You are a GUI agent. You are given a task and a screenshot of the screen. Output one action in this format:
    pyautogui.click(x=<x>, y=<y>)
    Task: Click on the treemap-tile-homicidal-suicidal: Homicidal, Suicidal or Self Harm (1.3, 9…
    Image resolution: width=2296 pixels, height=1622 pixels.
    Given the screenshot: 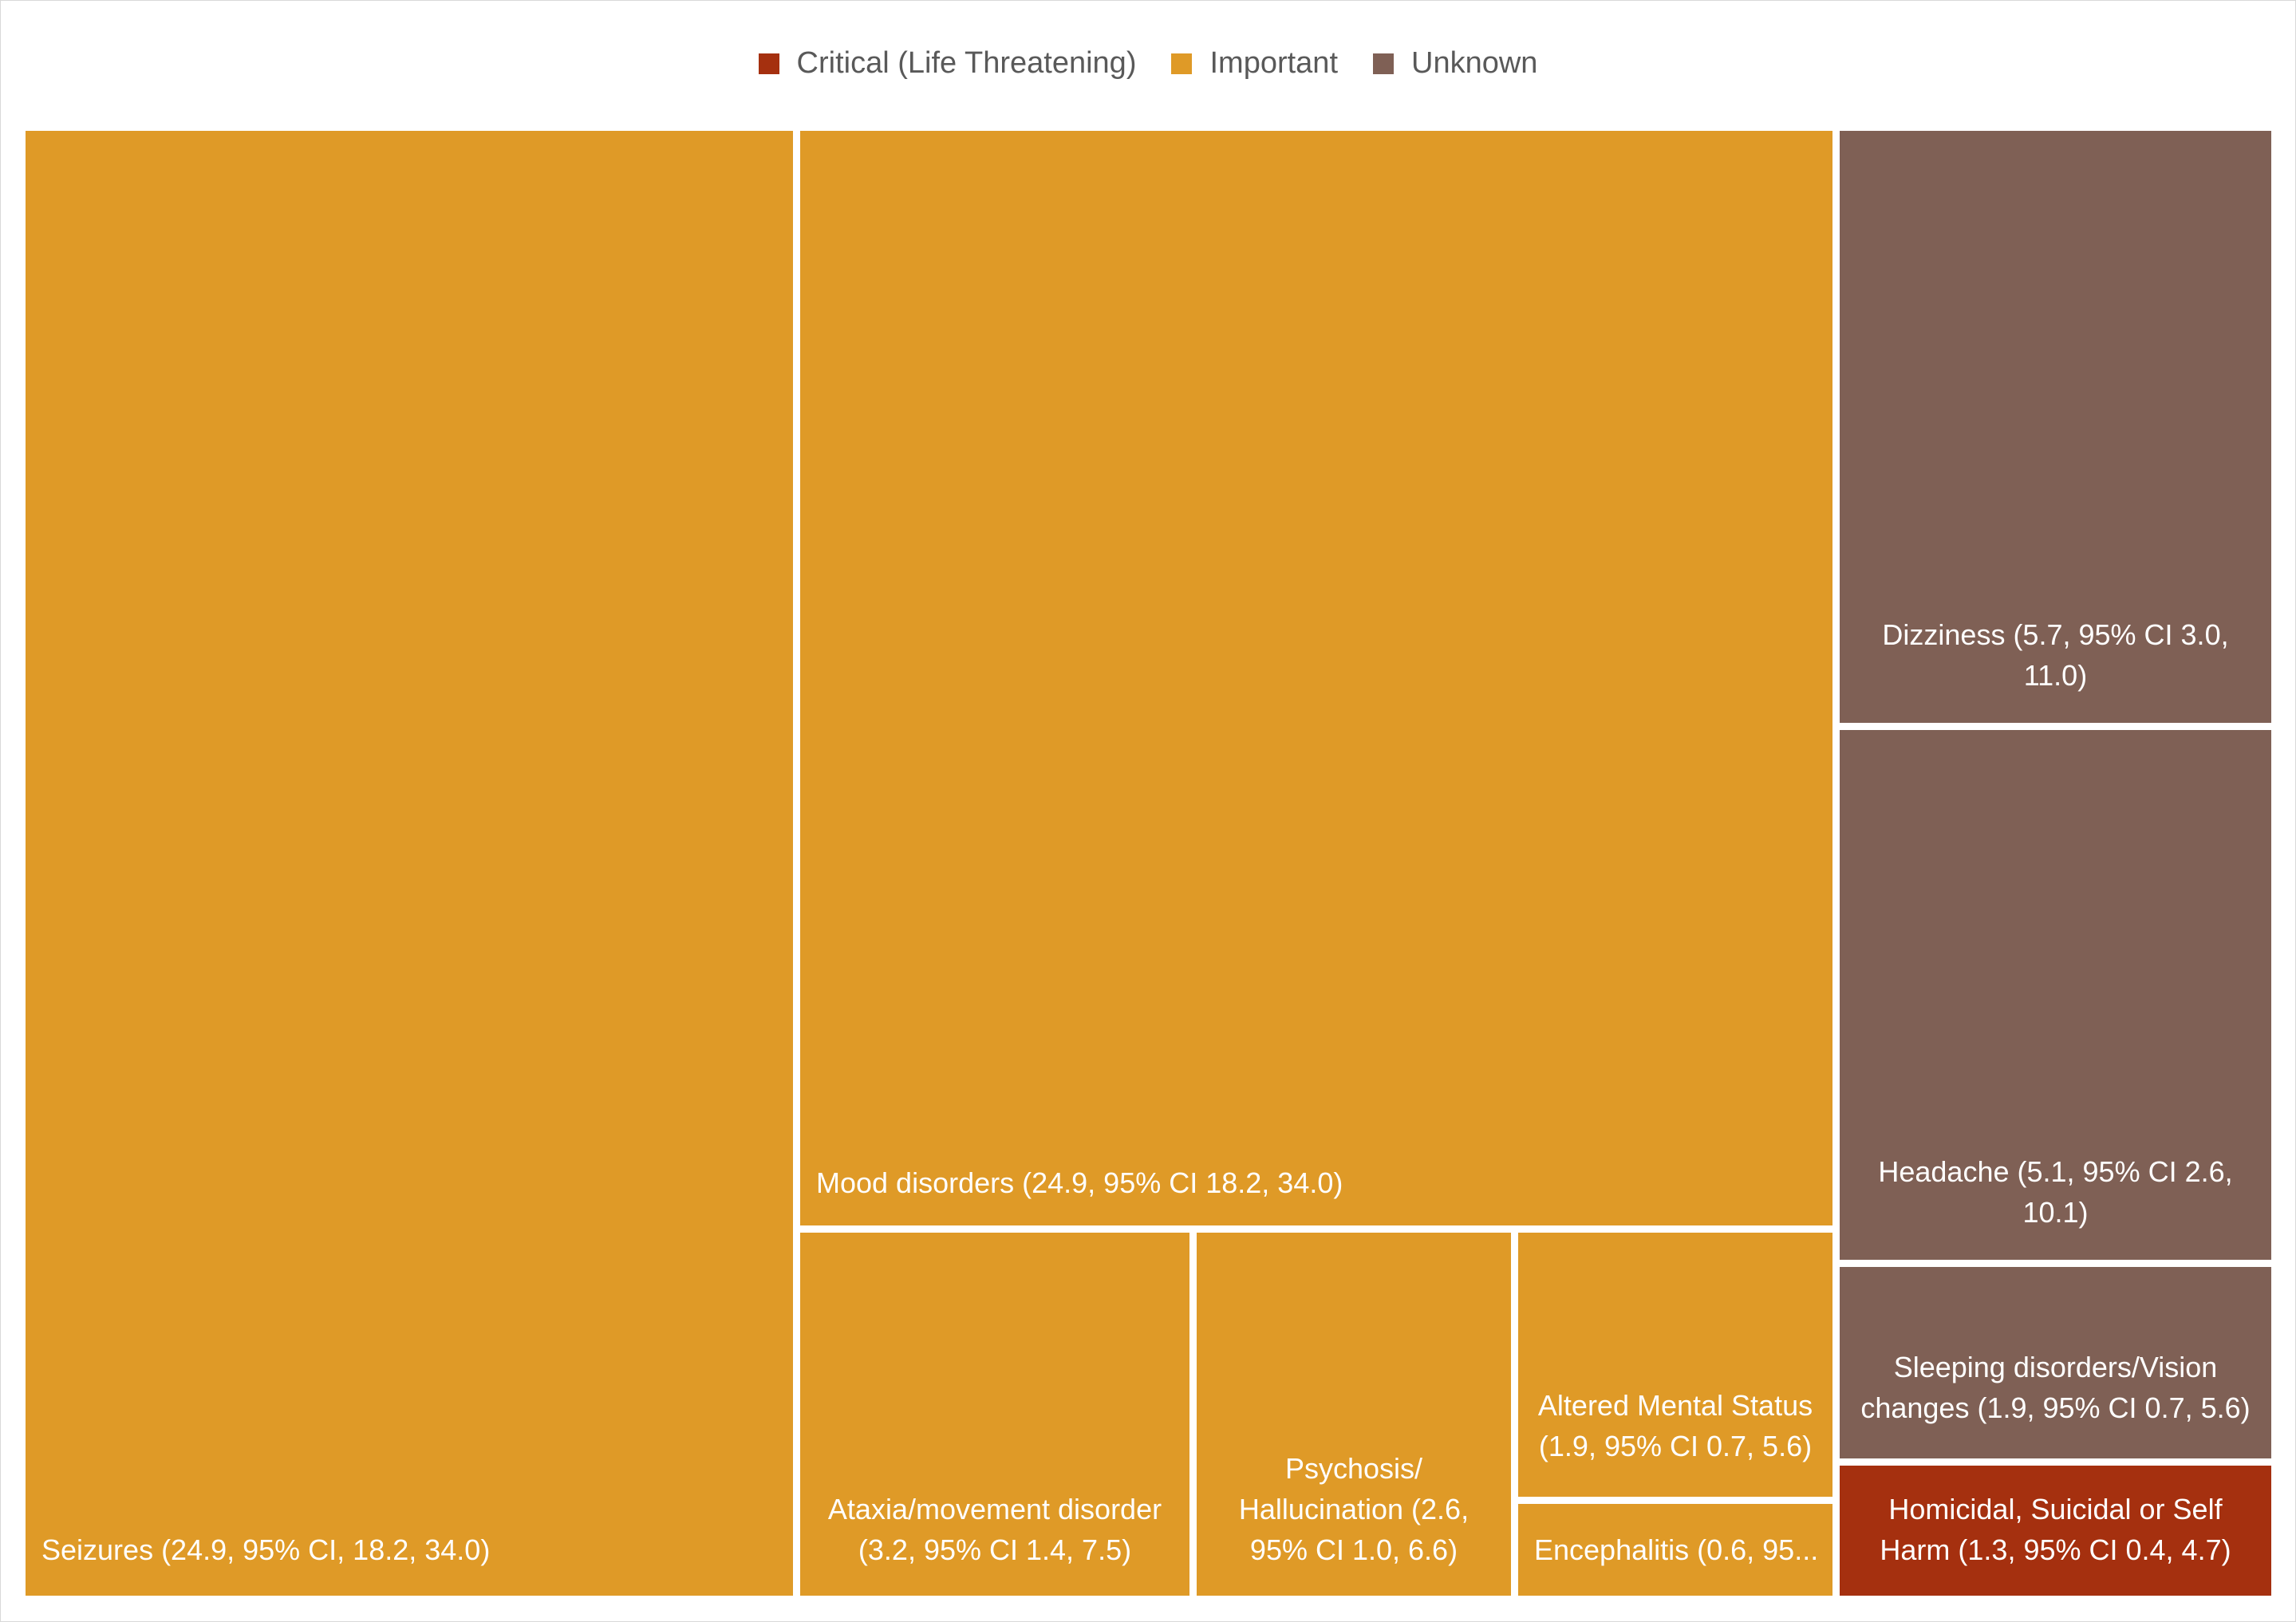 What is the action you would take?
    pyautogui.click(x=2055, y=1530)
    